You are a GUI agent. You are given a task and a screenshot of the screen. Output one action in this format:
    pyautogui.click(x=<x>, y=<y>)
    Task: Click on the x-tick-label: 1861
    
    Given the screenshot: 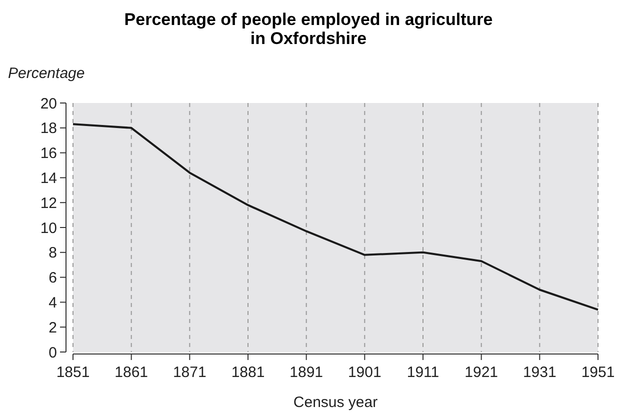 What is the action you would take?
    pyautogui.click(x=131, y=372)
    